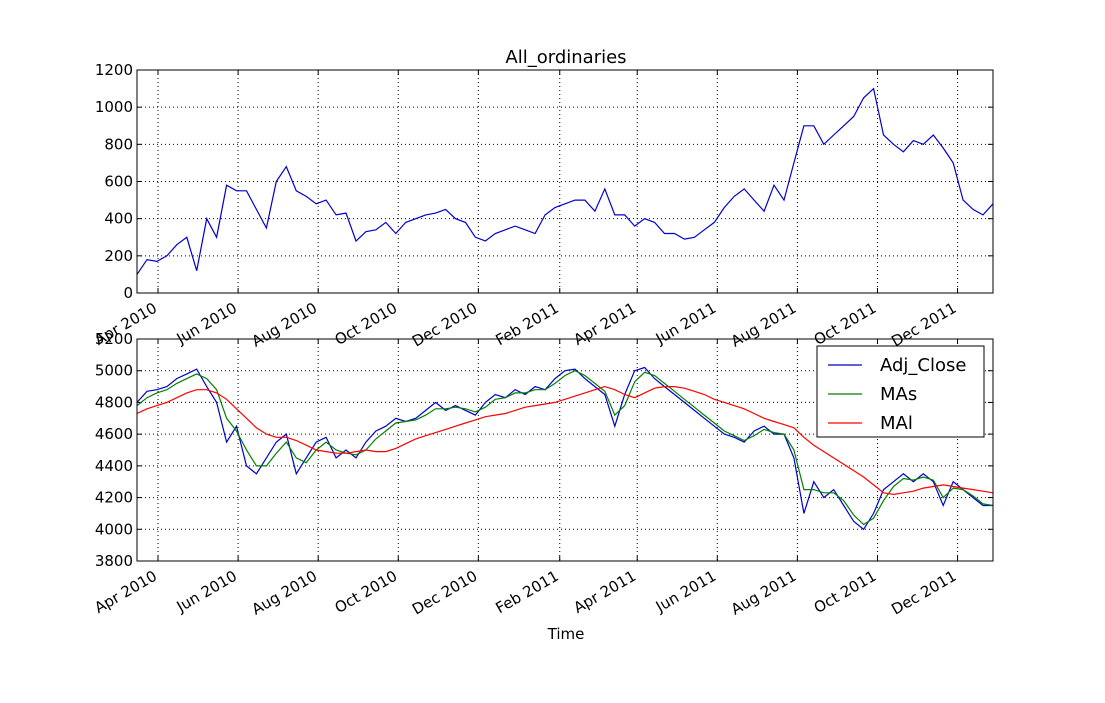 The image size is (1105, 703). Describe the element at coordinates (118, 144) in the screenshot. I see `y-tick-label: 800` at that location.